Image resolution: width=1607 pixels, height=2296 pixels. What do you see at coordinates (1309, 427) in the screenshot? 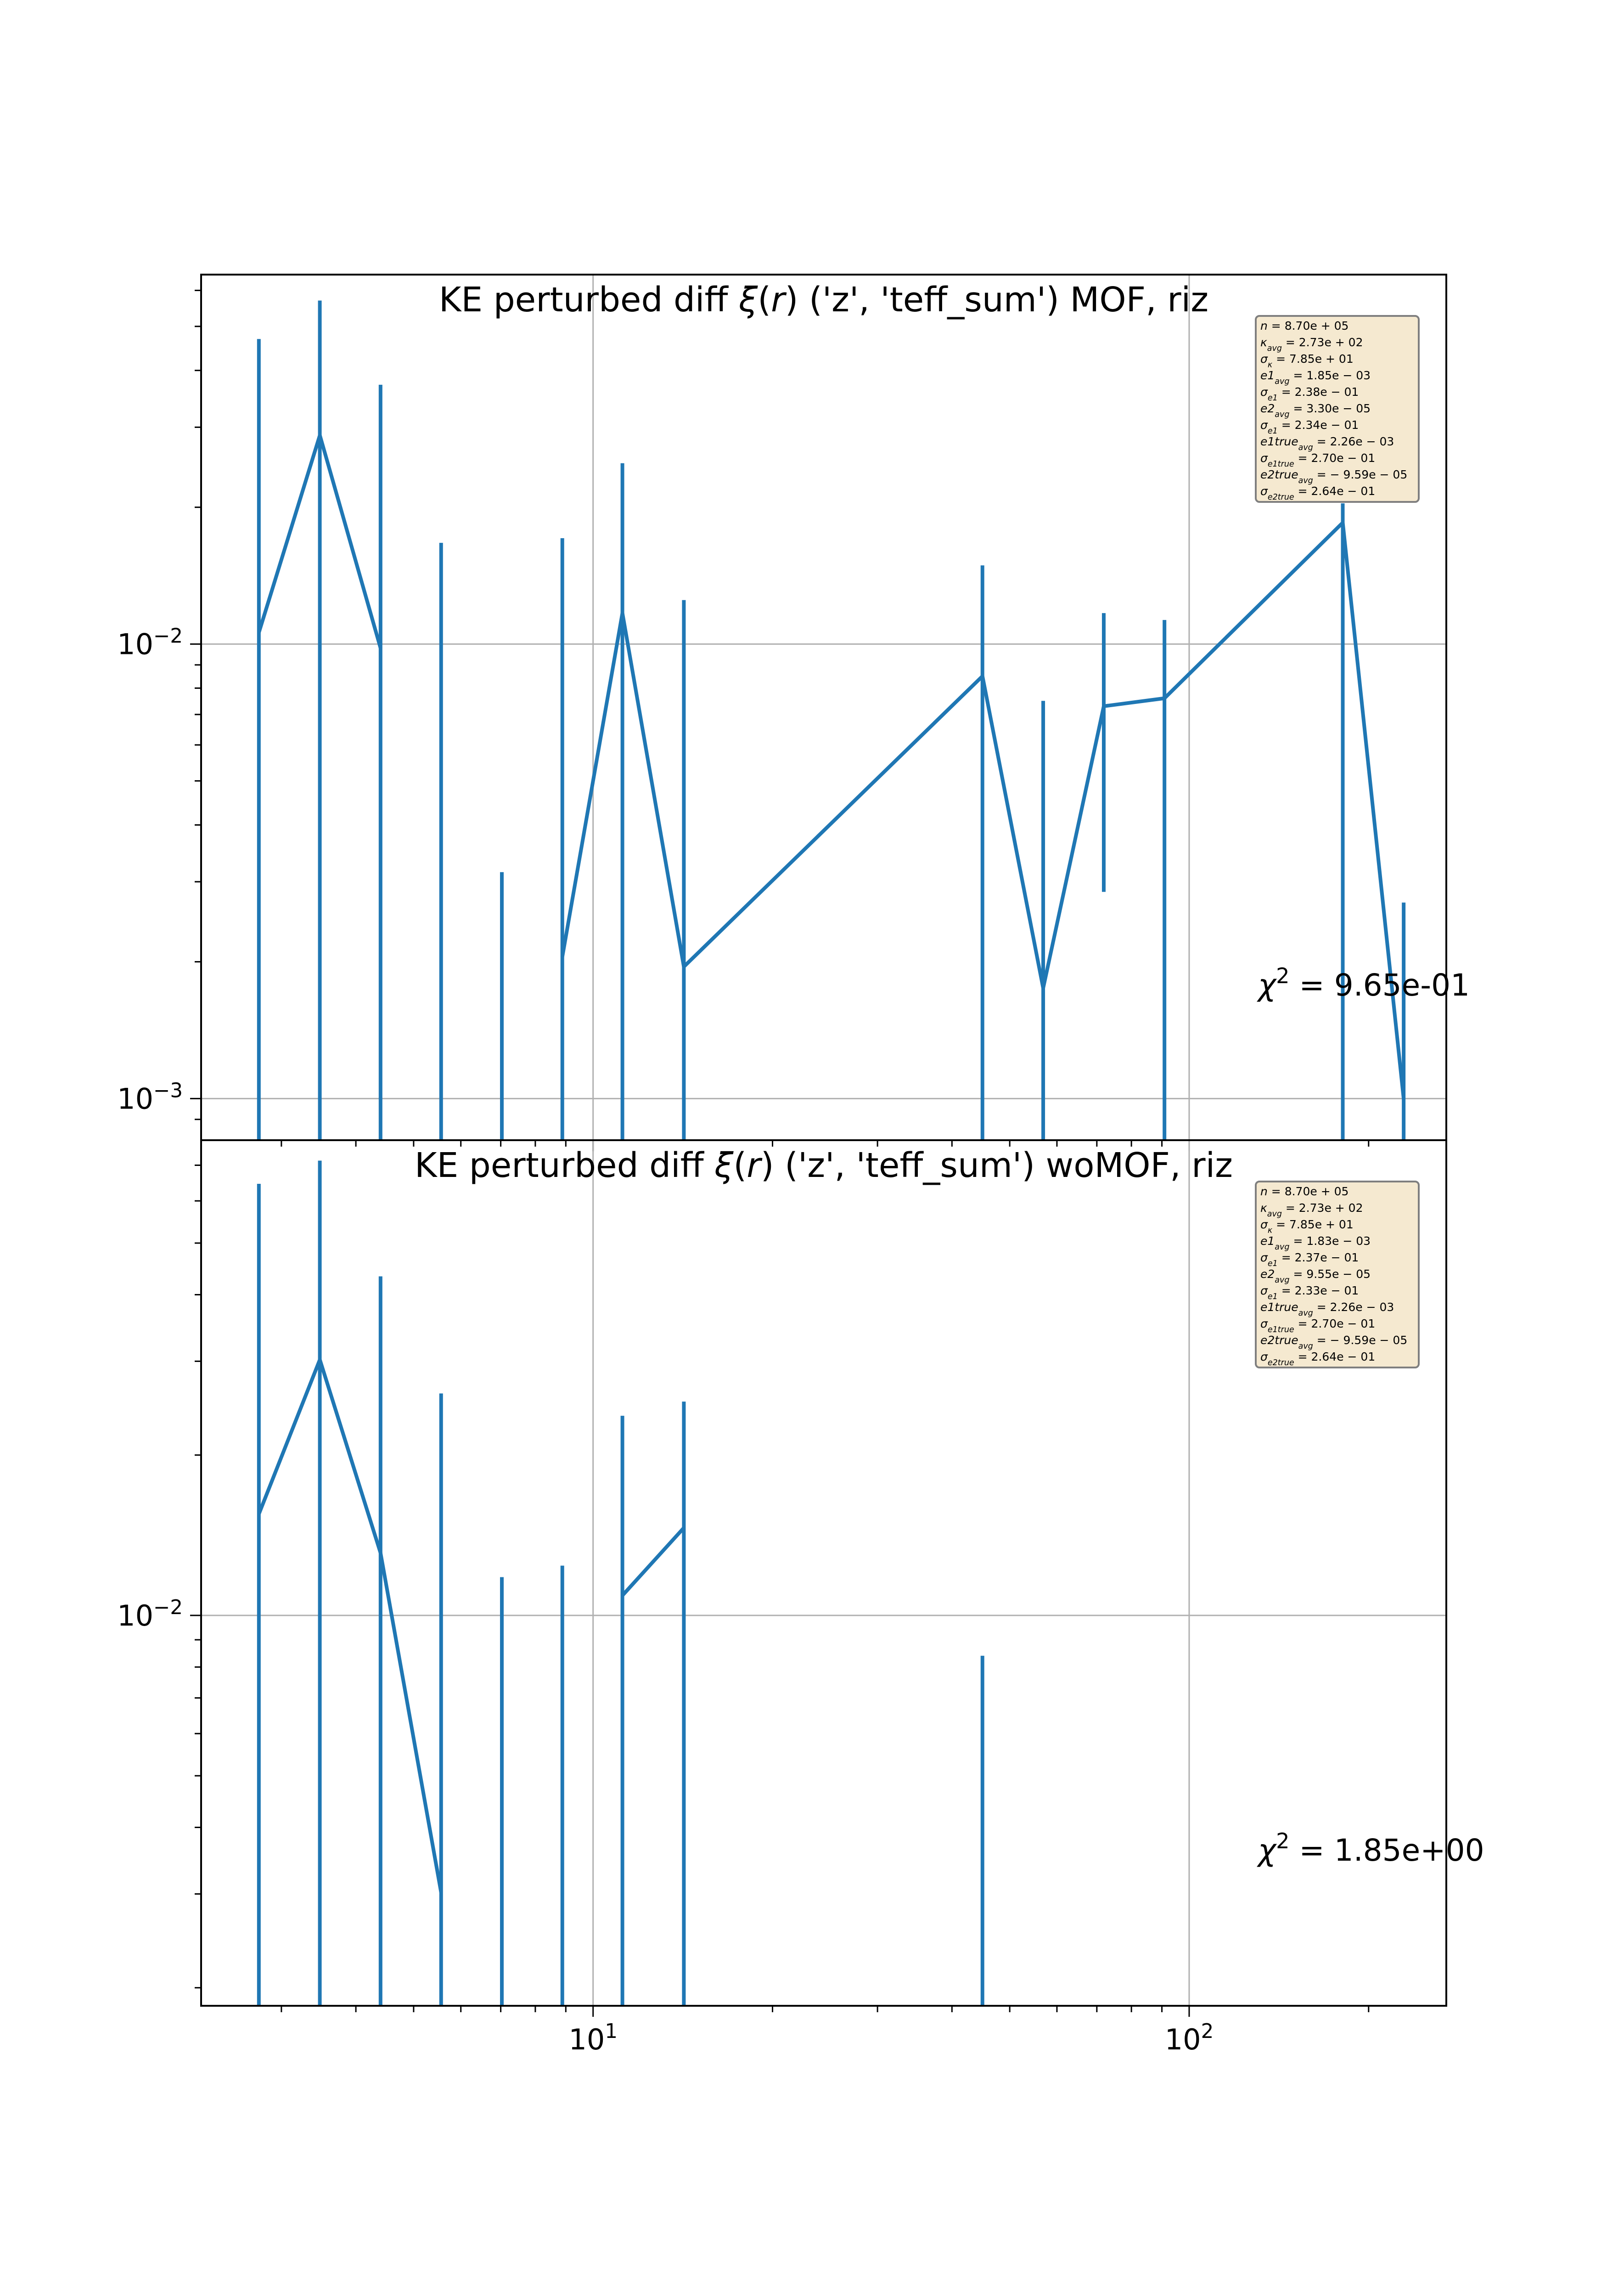
I see `stats-line: σe1 = 2.34e − 01` at bounding box center [1309, 427].